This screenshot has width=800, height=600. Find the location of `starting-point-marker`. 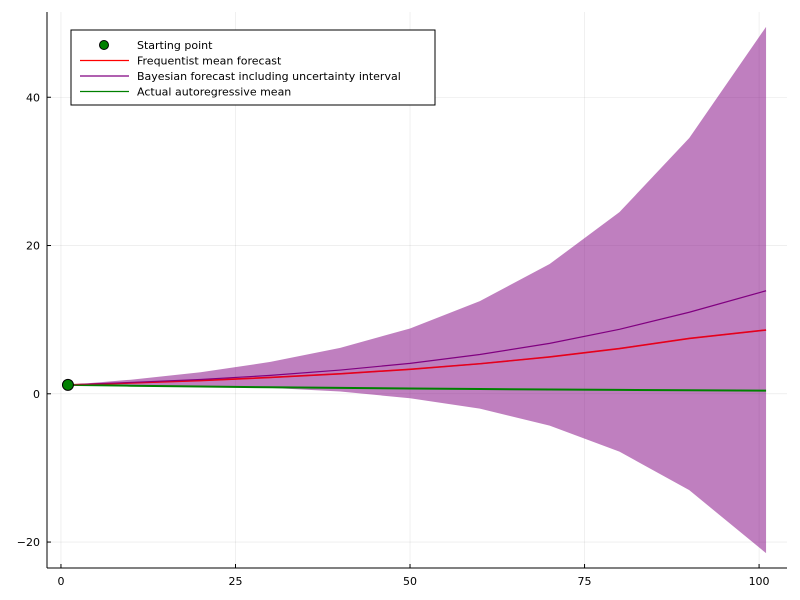

starting-point-marker is located at coordinates (67, 384).